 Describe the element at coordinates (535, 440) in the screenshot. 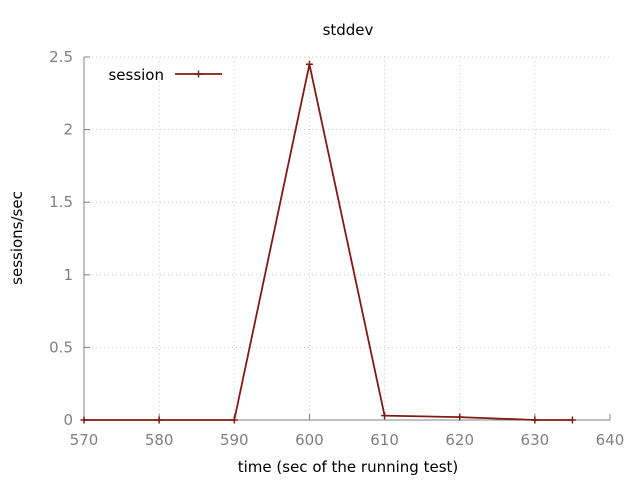

I see `x-tick-label: 630` at that location.